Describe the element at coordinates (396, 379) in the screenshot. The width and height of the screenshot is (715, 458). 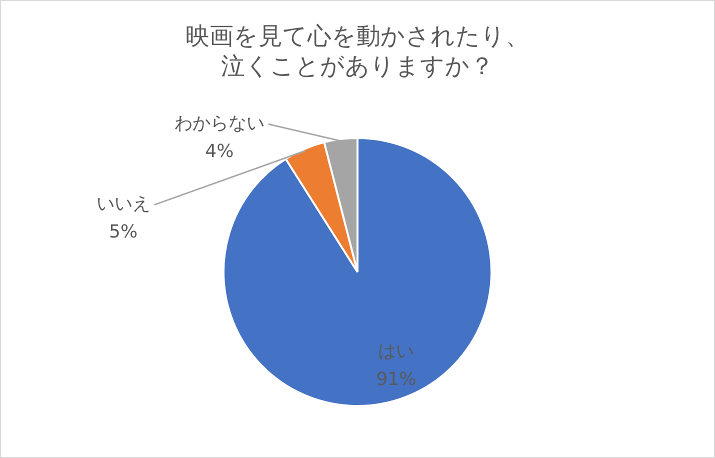
I see `data-label: 91%` at that location.